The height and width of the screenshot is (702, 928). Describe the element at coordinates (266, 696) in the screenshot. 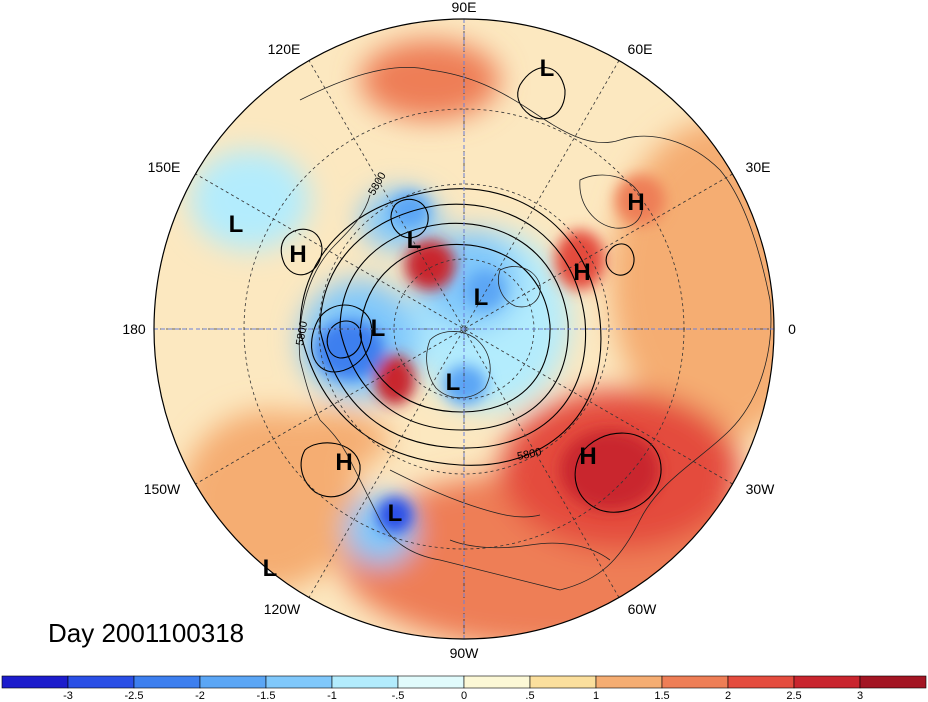

I see `colorbar-tick-label: -1.5` at that location.